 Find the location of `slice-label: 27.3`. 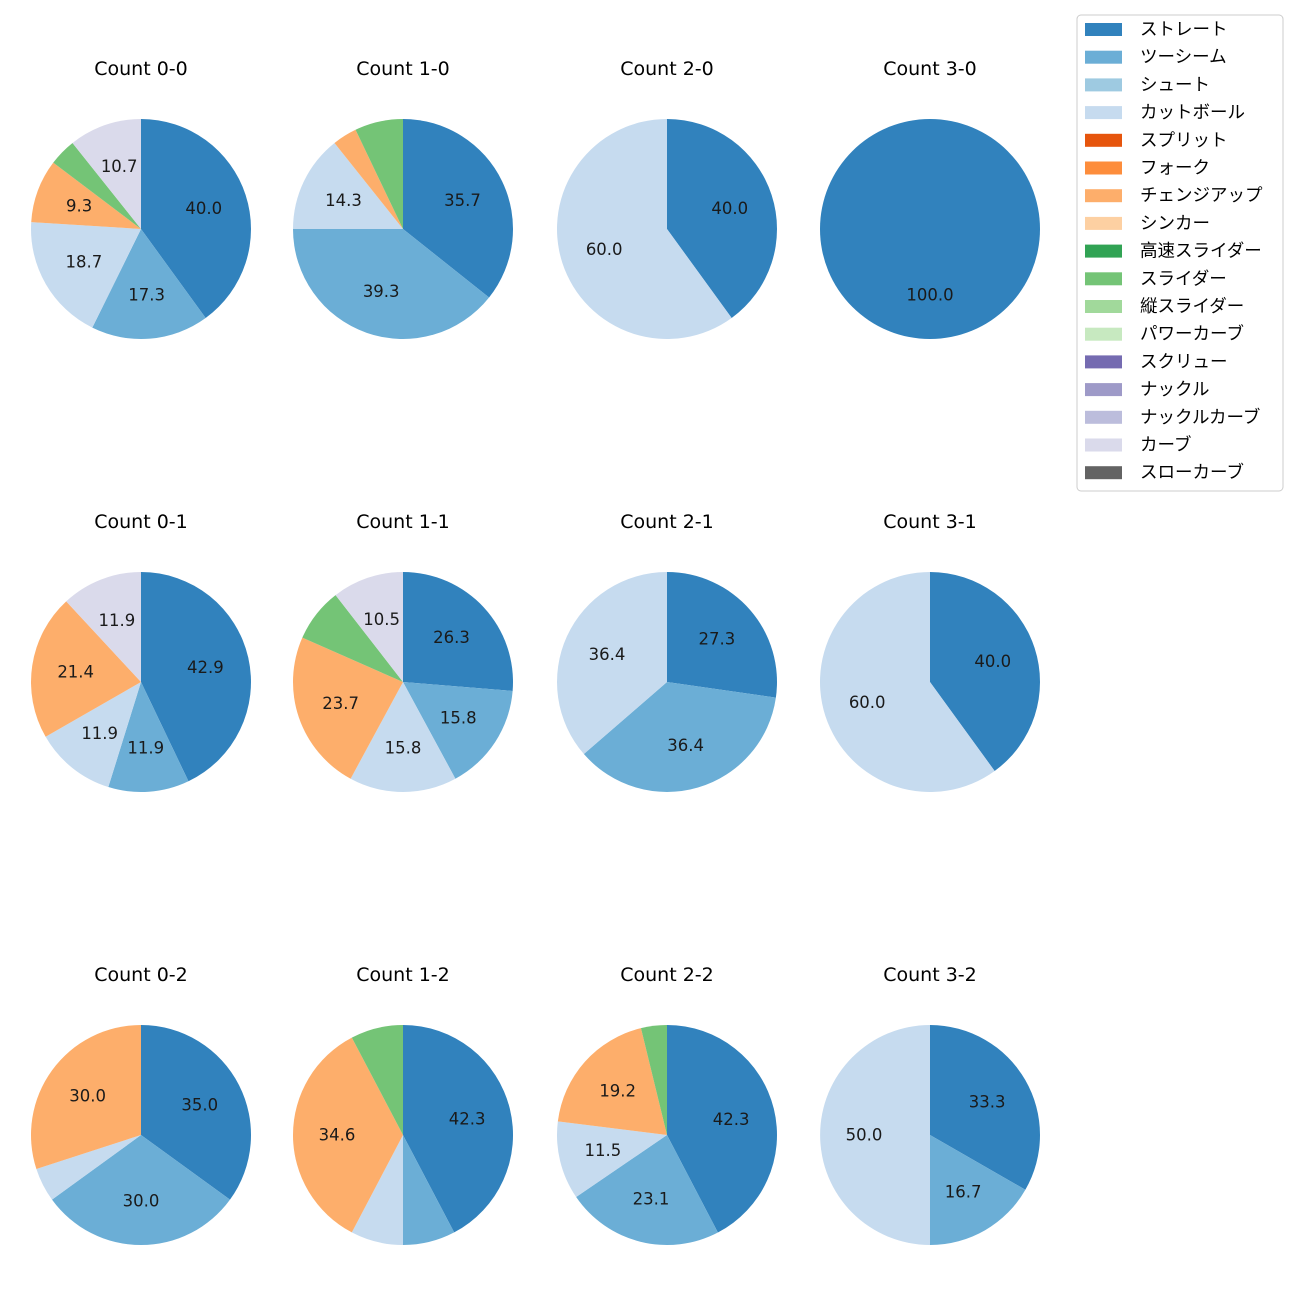

slice-label: 27.3 is located at coordinates (717, 638).